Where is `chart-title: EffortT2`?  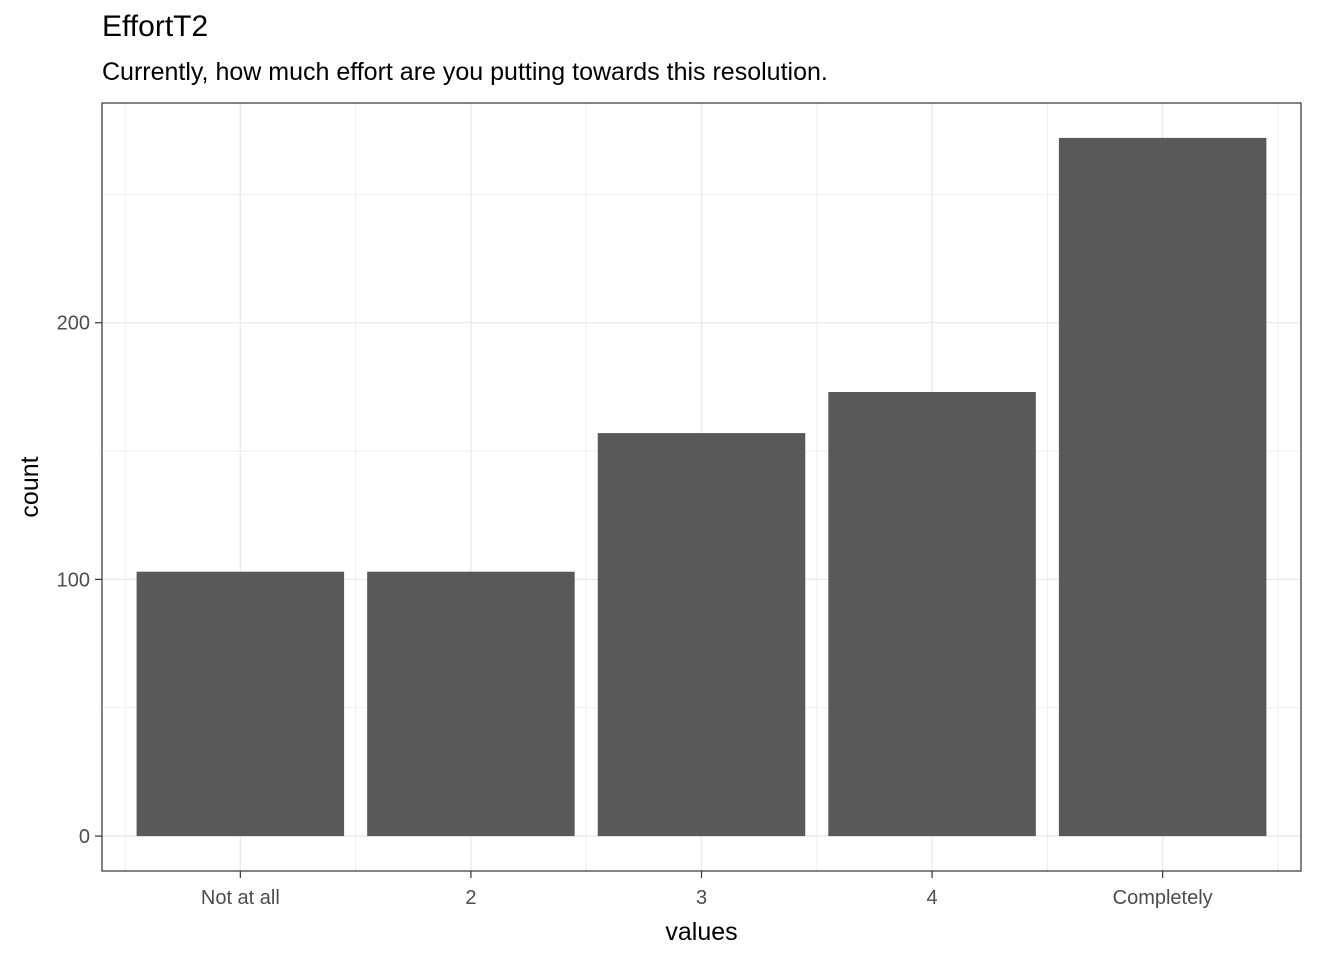 chart-title: EffortT2 is located at coordinates (155, 26).